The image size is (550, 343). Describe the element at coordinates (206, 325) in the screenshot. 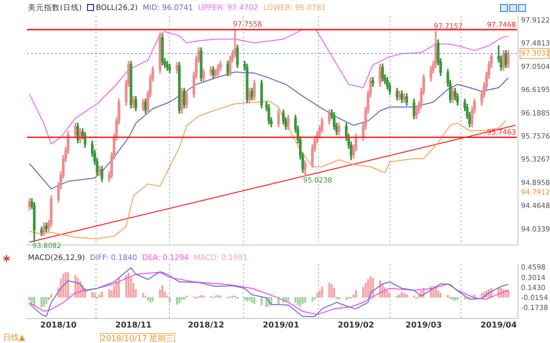

I see `x-tick-label: 2018/12` at that location.